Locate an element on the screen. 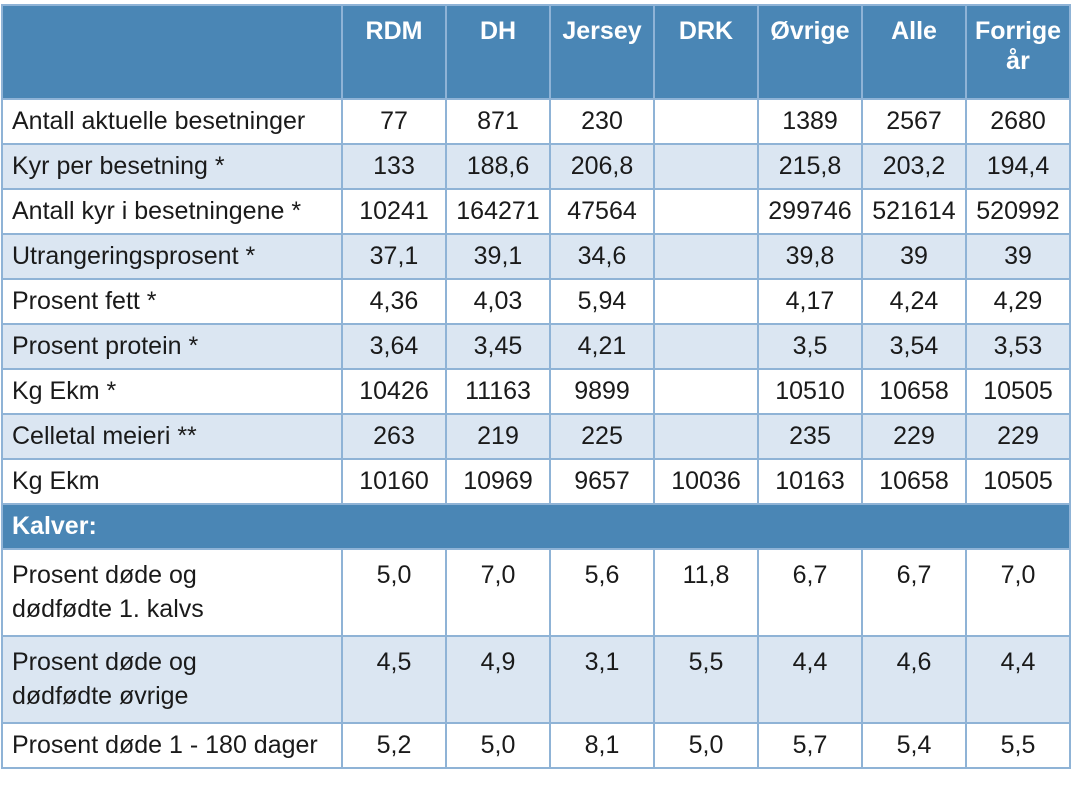  row-label: Kg Ekm * is located at coordinates (172, 391).